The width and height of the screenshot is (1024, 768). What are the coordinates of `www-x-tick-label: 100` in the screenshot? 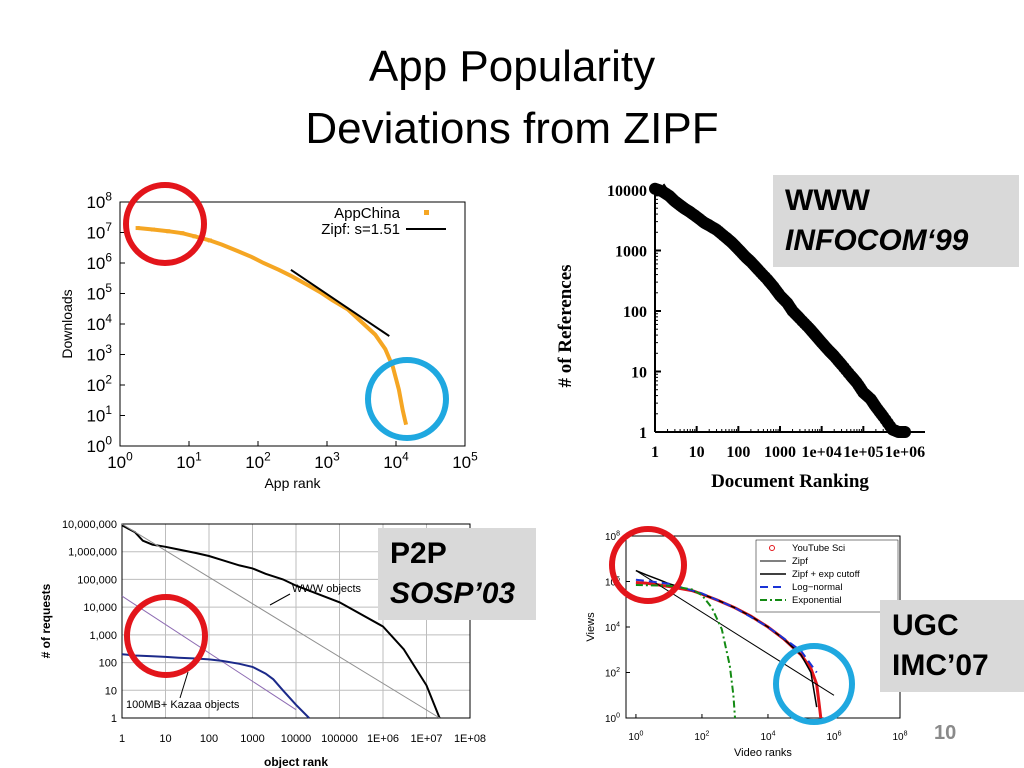 It's located at (738, 452).